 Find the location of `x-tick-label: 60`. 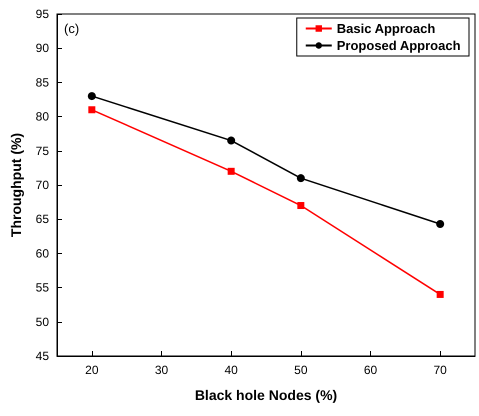

x-tick-label: 60 is located at coordinates (371, 370).